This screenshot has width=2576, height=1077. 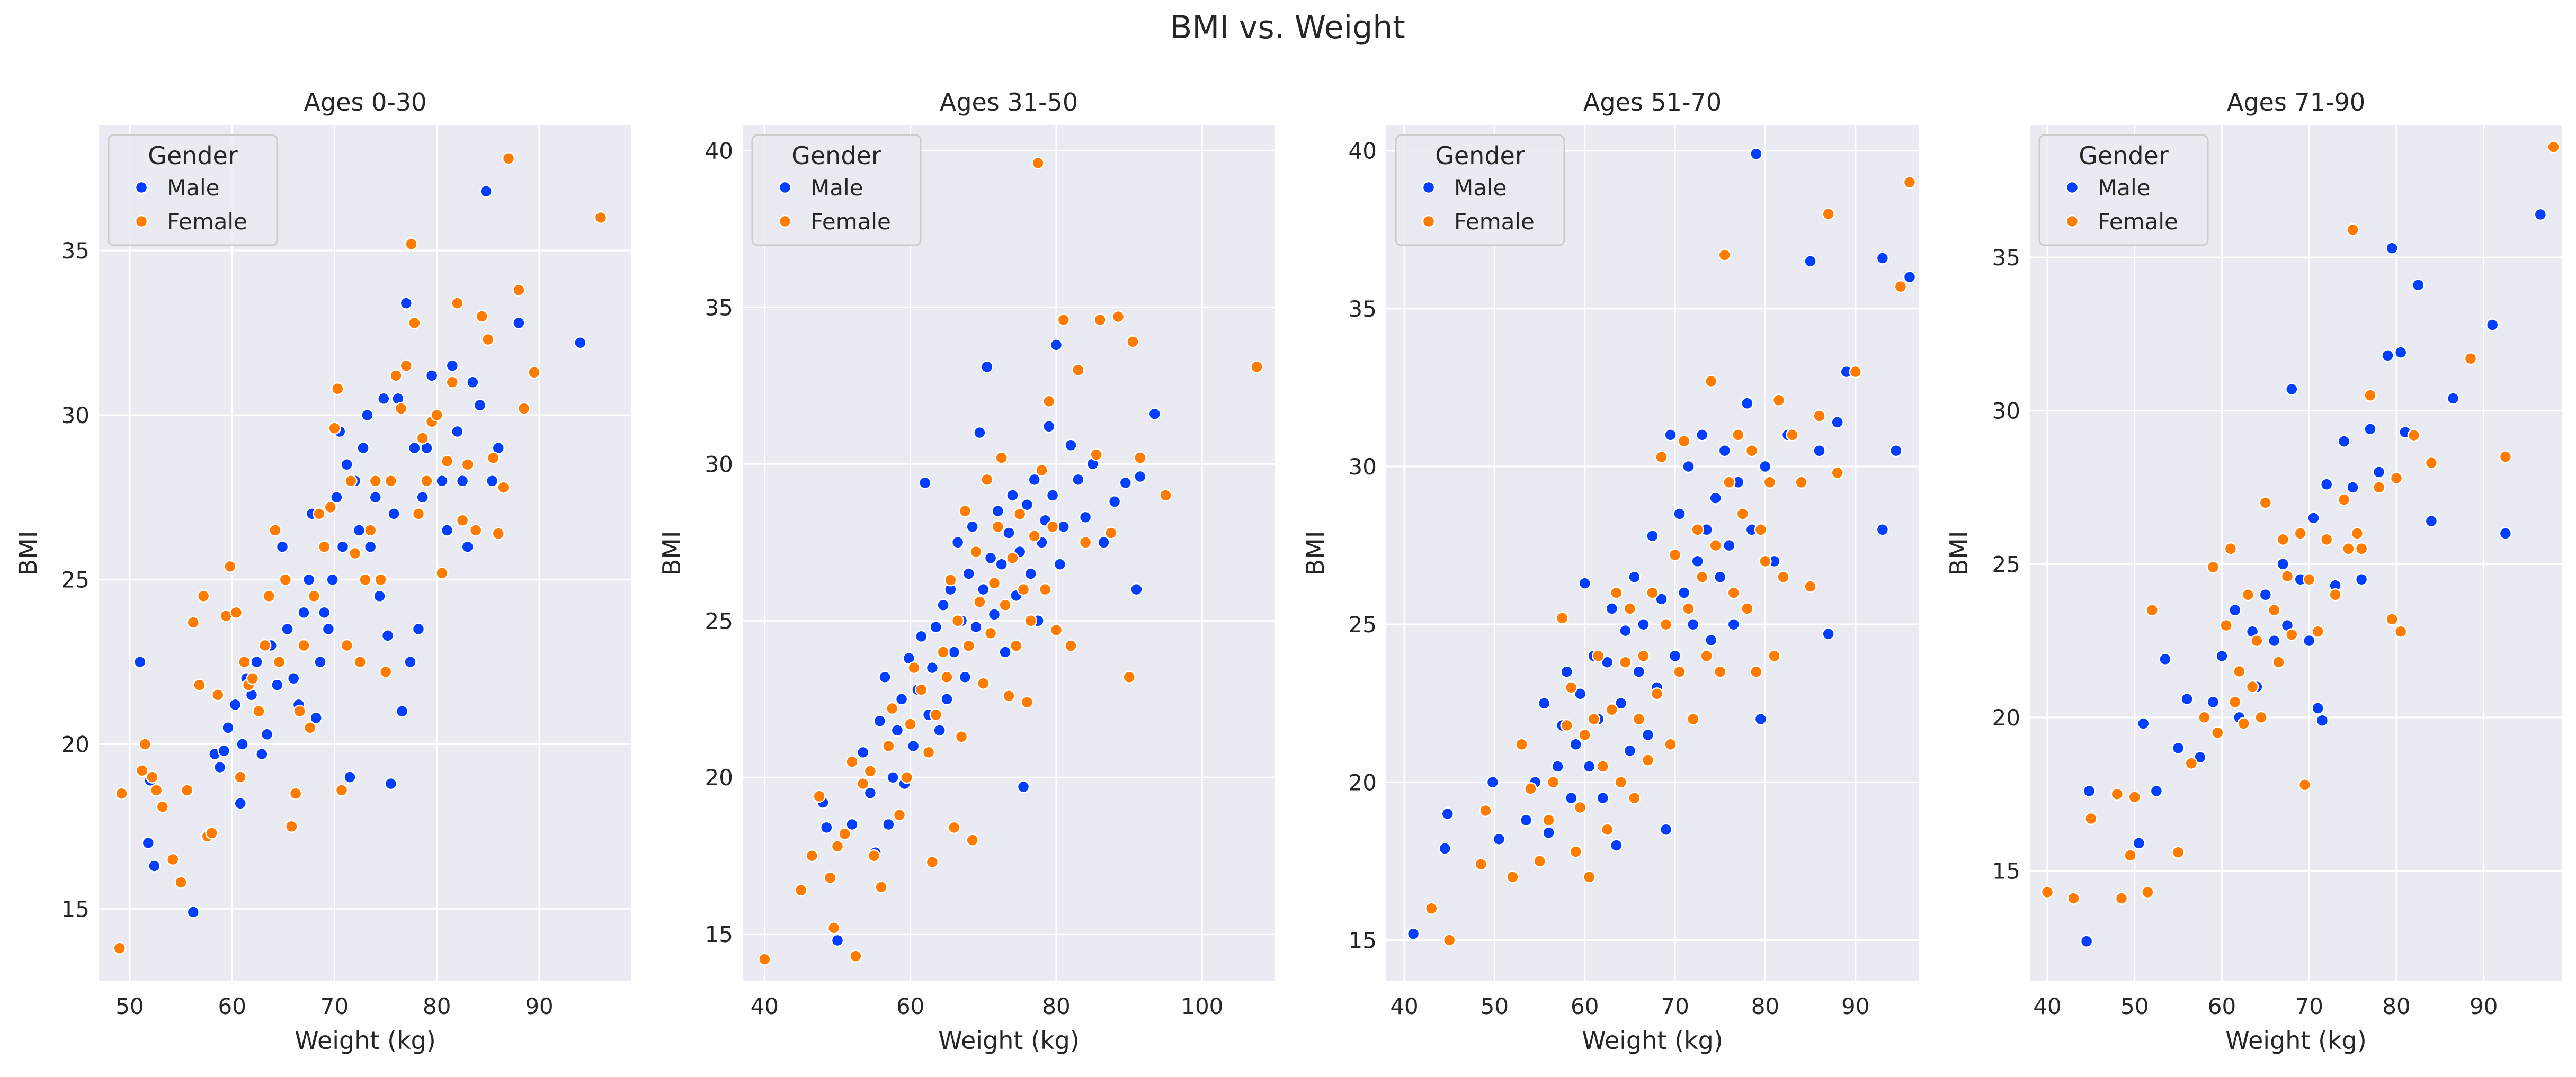 I want to click on x-axis-label: Weight (kg), so click(x=2296, y=1040).